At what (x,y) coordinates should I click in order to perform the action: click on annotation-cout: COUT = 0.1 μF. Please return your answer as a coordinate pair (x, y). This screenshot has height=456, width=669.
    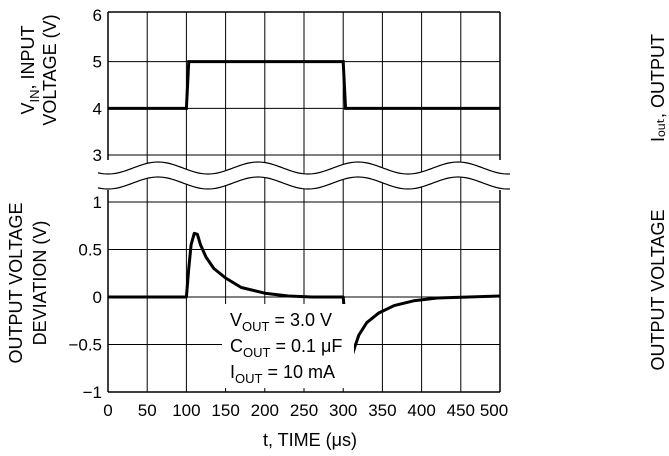
    Looking at the image, I should click on (286, 348).